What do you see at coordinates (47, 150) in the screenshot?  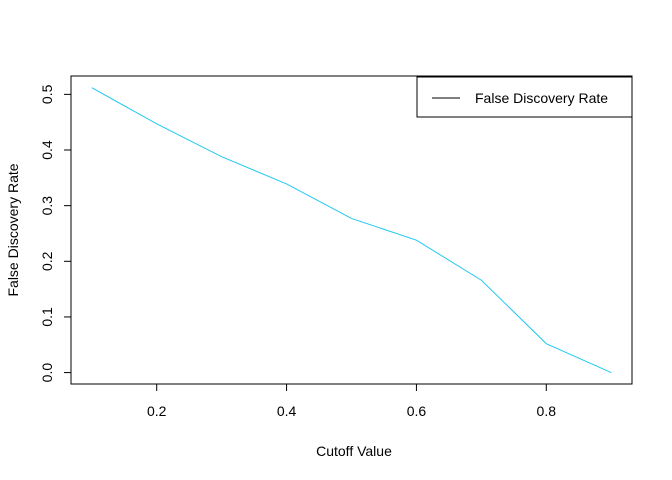 I see `y-tick-label: 0.4` at bounding box center [47, 150].